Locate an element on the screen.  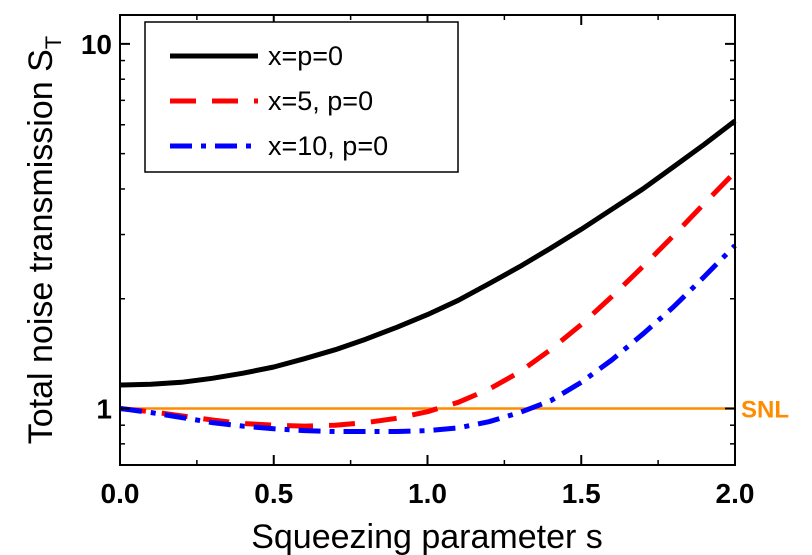
legend: x=p=0 x=5, p=0 x=10, p=0 is located at coordinates (301, 97).